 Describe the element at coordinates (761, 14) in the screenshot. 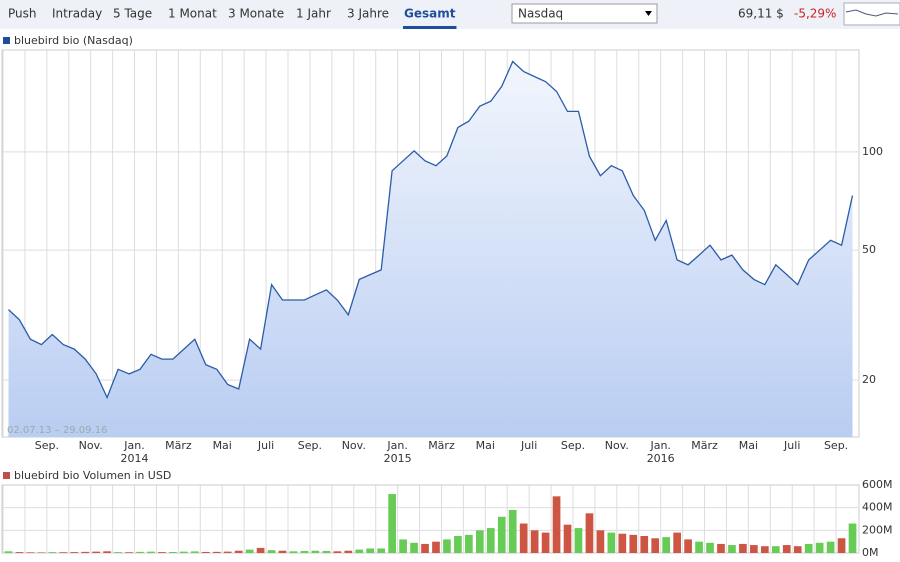

I see `price: 69,11 $` at that location.